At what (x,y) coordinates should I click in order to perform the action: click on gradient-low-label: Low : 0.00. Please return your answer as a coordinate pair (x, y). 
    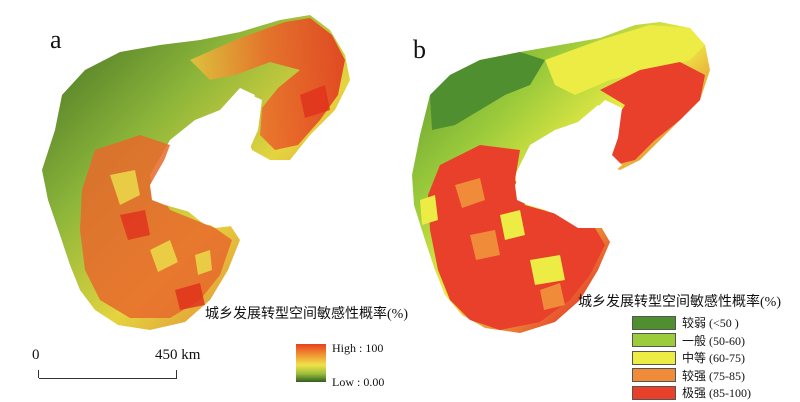
    Looking at the image, I should click on (358, 382).